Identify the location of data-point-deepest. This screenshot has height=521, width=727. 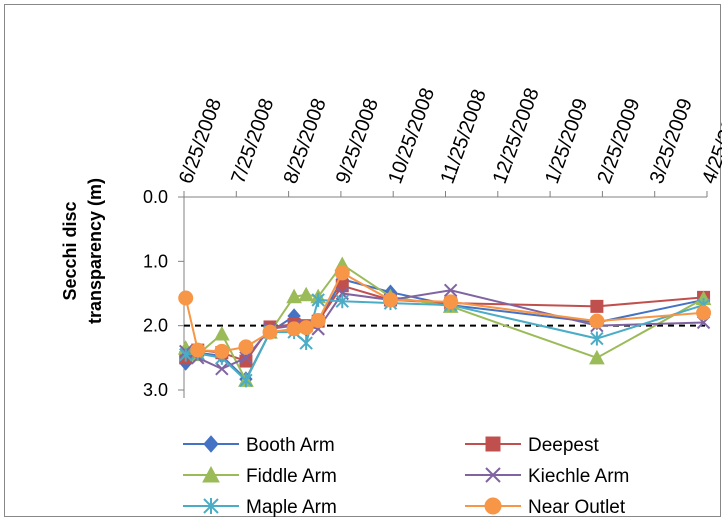
(597, 306).